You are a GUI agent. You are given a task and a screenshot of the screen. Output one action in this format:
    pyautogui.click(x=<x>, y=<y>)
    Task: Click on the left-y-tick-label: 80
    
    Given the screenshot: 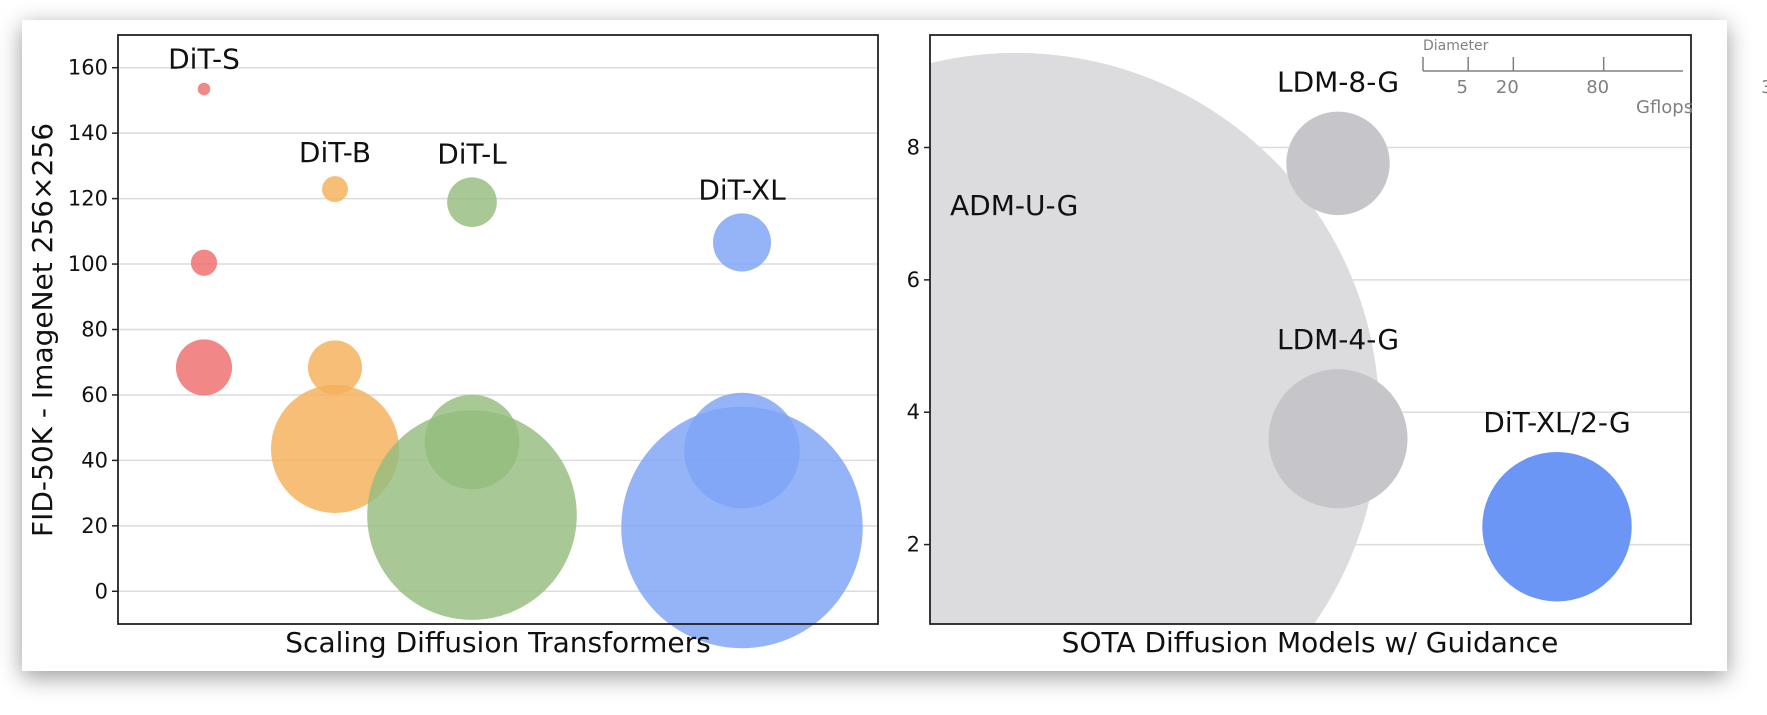 What is the action you would take?
    pyautogui.click(x=94, y=330)
    